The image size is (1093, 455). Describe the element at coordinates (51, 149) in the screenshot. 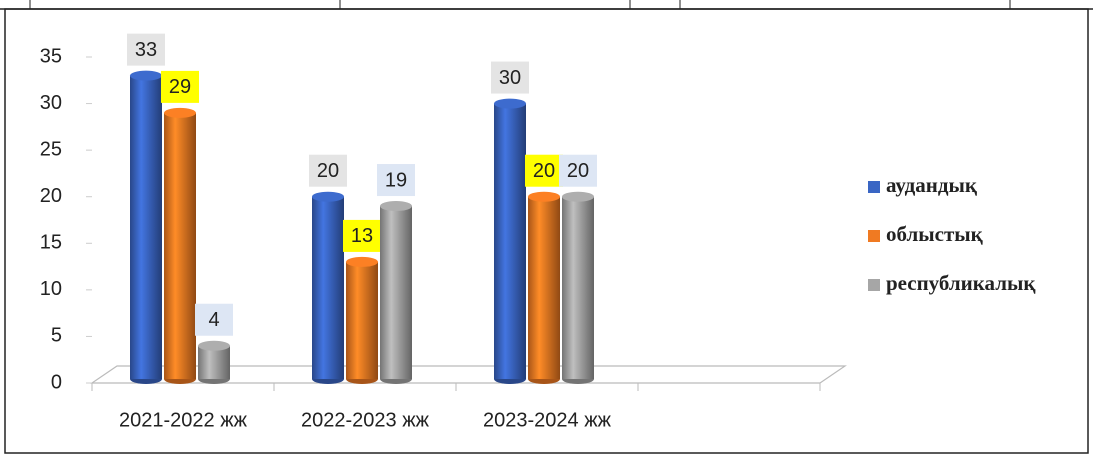

I see `y-tick-label: 25` at that location.